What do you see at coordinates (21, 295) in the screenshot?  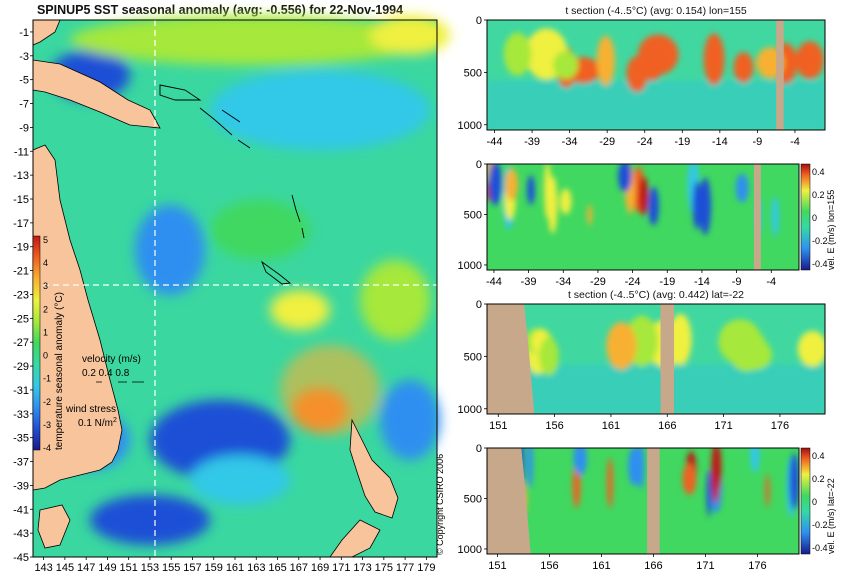 I see `map-y-tick-label: -23` at bounding box center [21, 295].